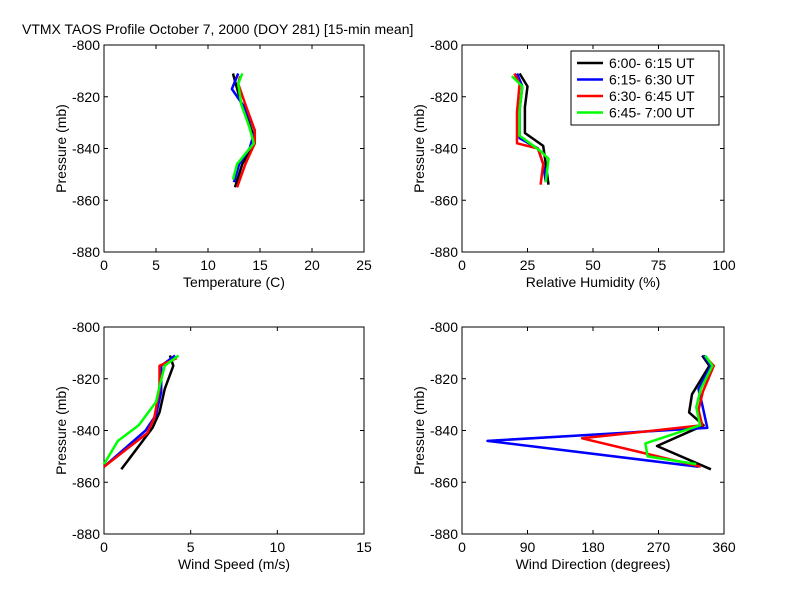 This screenshot has height=600, width=800. I want to click on x-tick-label: 50, so click(593, 265).